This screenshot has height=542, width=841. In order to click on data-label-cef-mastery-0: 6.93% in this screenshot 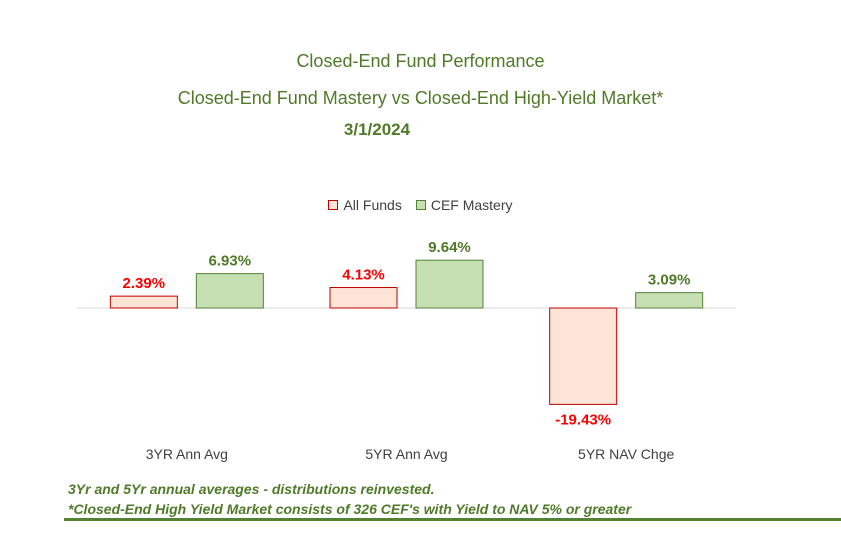, I will do `click(230, 261)`.